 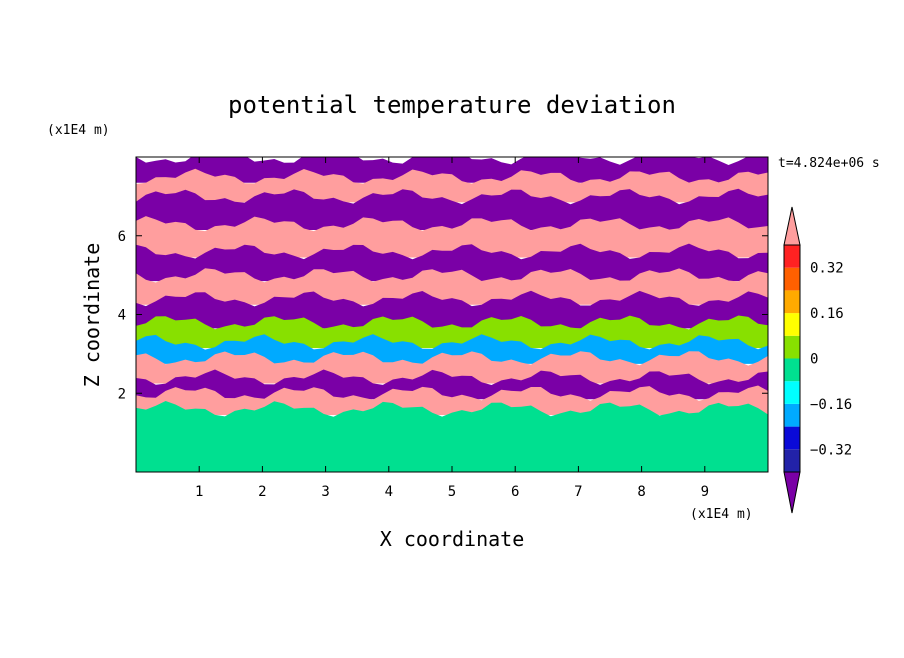 What do you see at coordinates (829, 163) in the screenshot?
I see `time-label: t=4.824e+06 s` at bounding box center [829, 163].